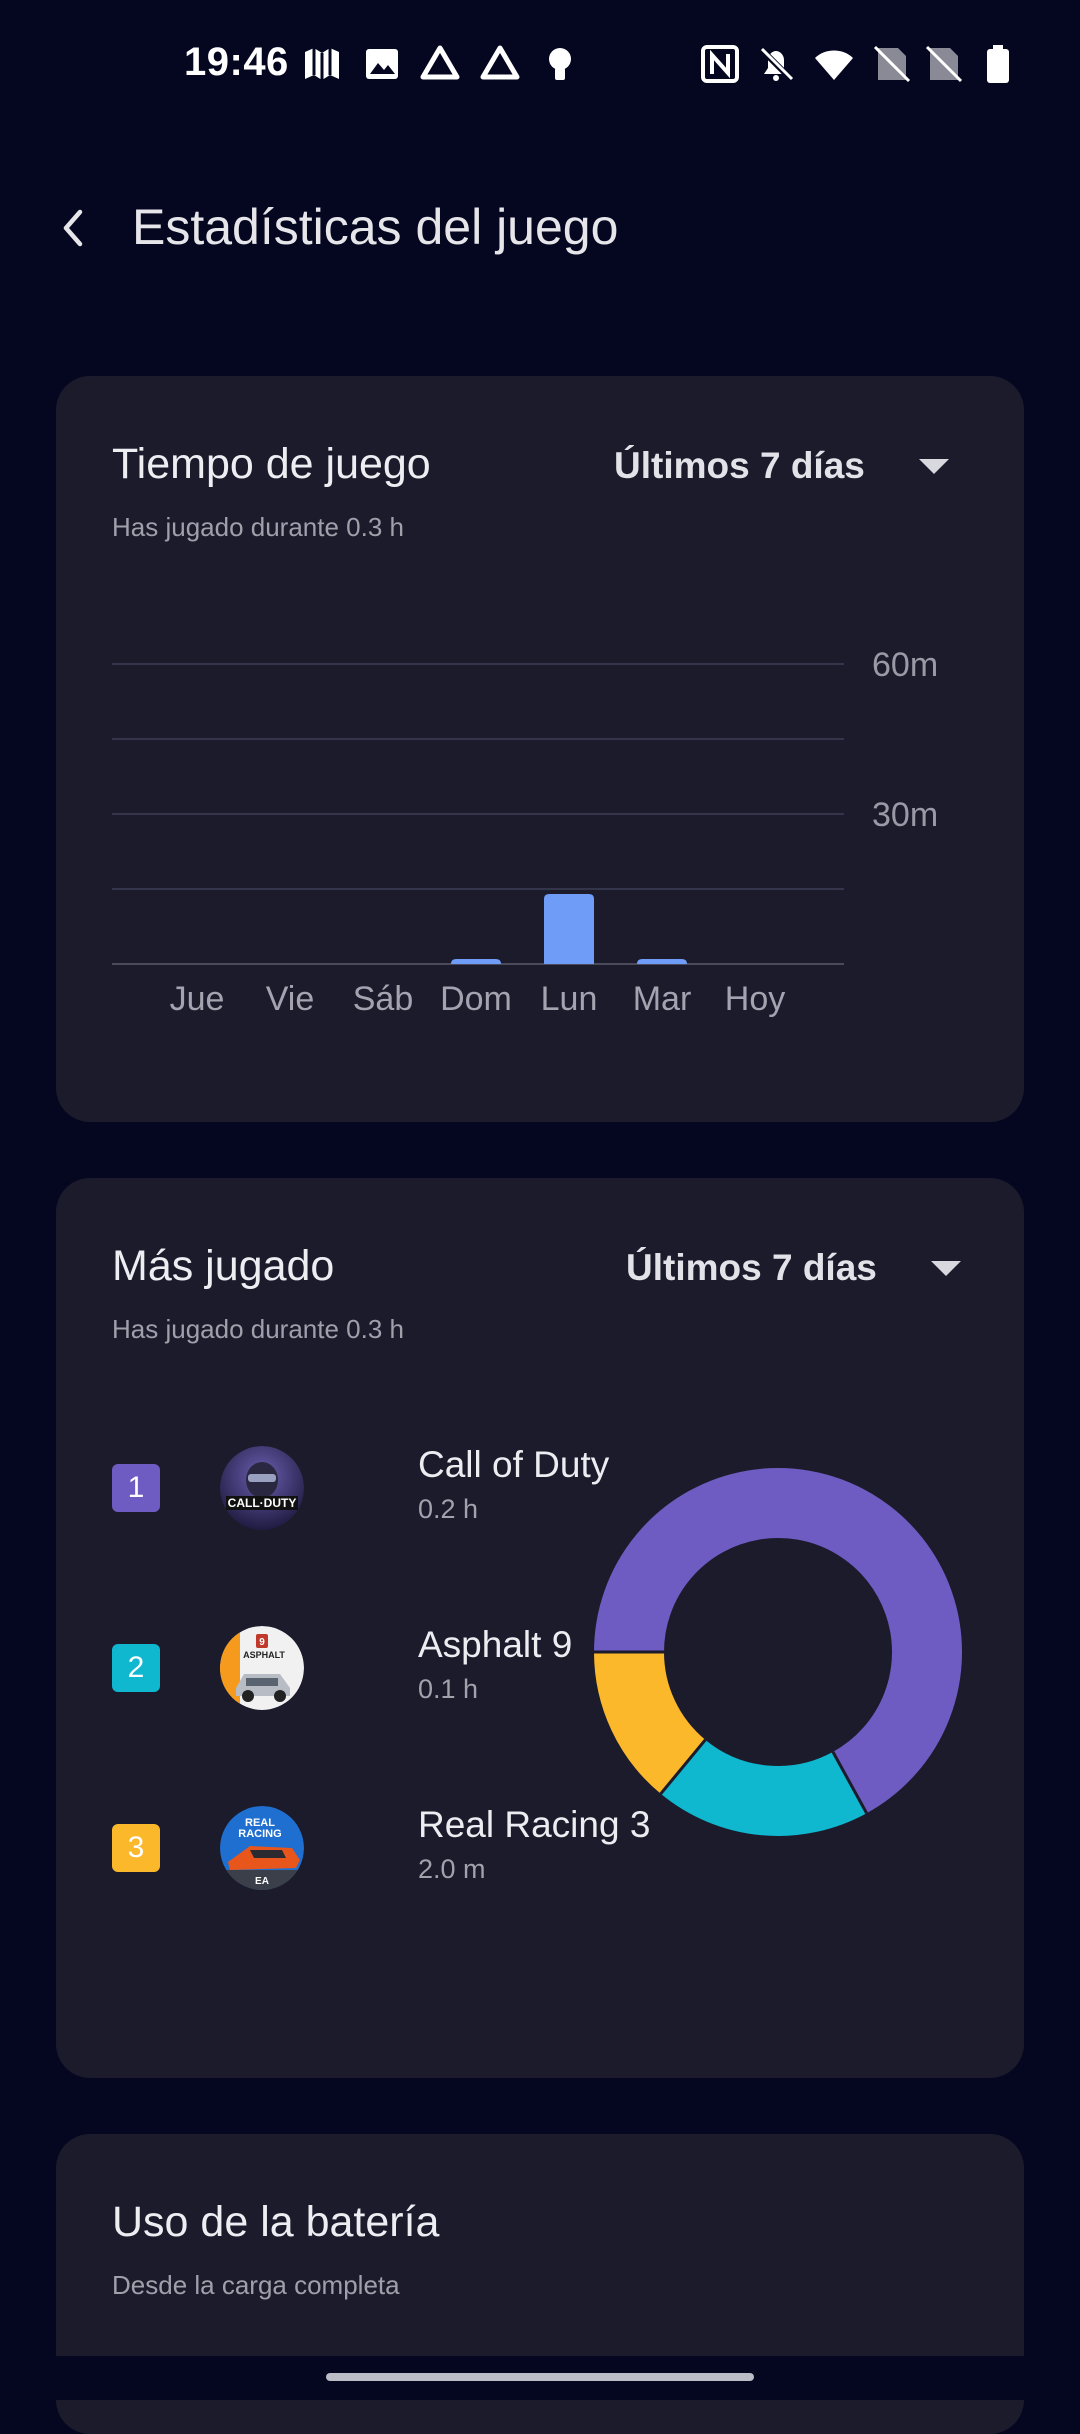 The image size is (1080, 2434). Describe the element at coordinates (540, 2377) in the screenshot. I see `home-indicator` at that location.